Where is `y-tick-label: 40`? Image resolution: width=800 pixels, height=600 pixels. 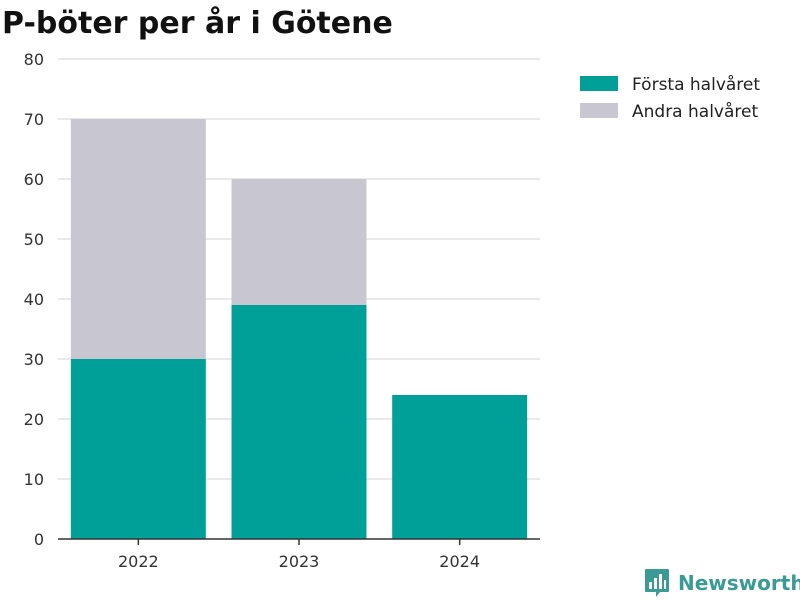
y-tick-label: 40 is located at coordinates (34, 299).